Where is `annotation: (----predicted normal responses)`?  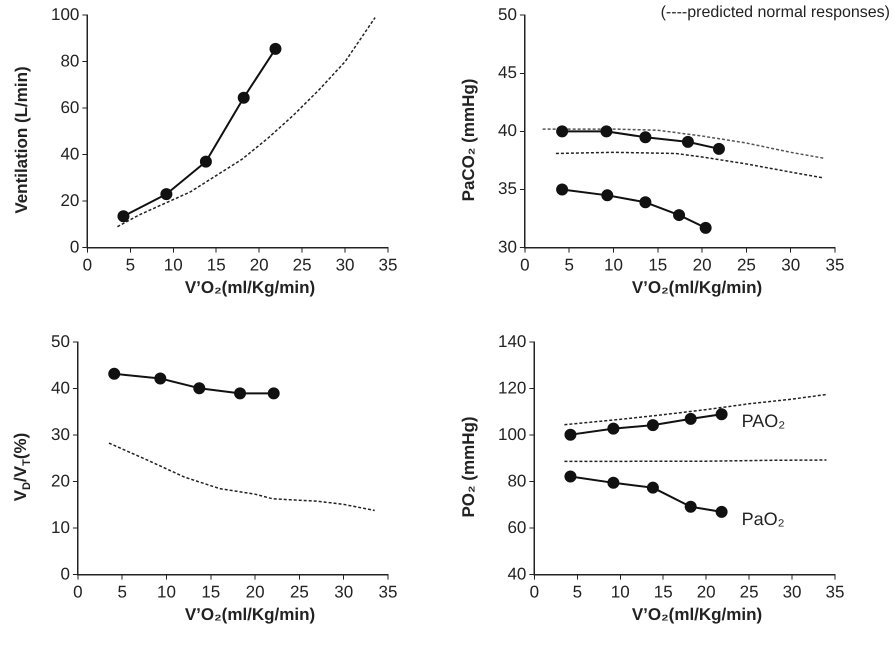 annotation: (----predicted normal responses) is located at coordinates (775, 13).